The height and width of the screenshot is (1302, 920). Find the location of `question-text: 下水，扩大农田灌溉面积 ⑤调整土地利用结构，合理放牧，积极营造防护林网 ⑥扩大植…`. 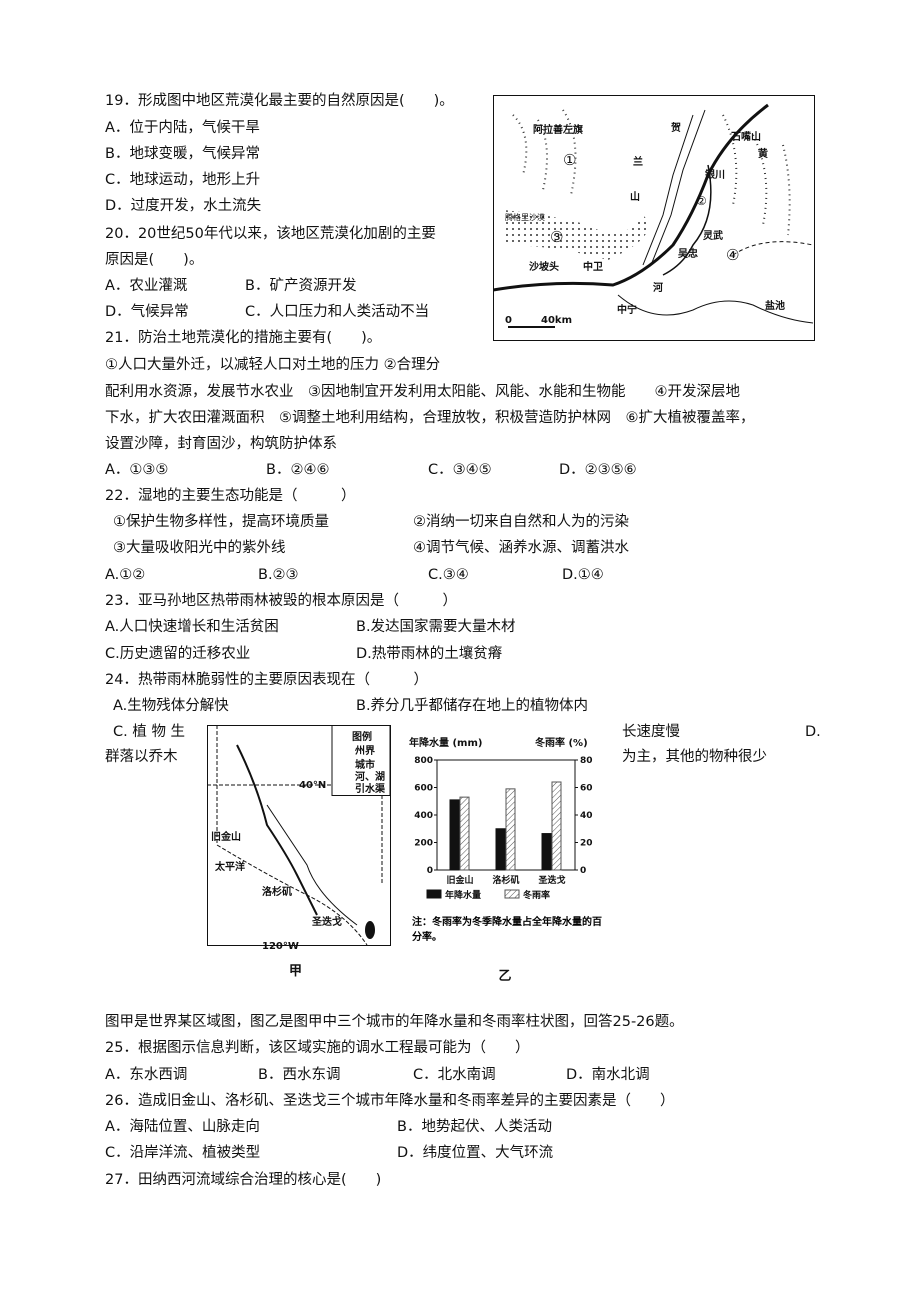

question-text: 下水，扩大农田灌溉面积 ⑤调整土地利用结构，合理放牧，积极营造防护林网 ⑥扩大植… is located at coordinates (430, 418).